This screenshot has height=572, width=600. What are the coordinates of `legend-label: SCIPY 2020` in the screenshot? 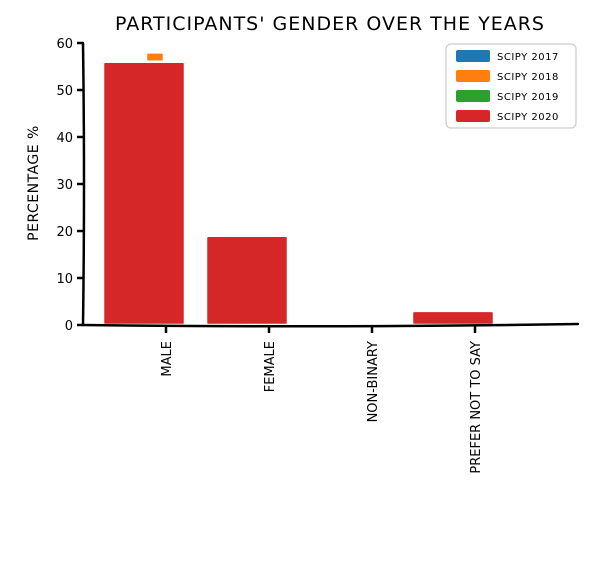 It's located at (528, 117).